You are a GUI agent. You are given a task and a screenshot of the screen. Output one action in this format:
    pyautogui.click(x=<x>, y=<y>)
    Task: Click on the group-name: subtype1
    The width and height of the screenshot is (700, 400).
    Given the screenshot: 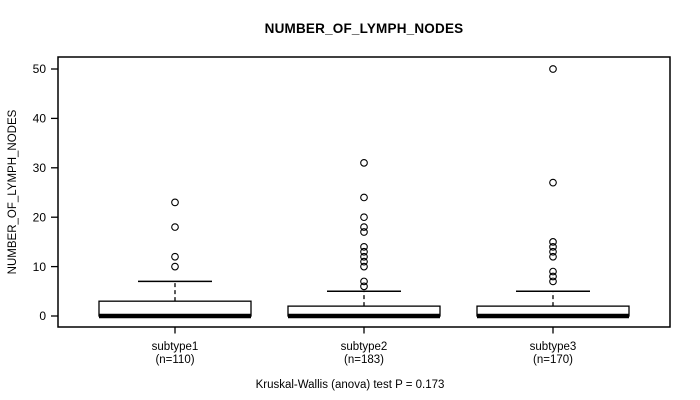 What is the action you would take?
    pyautogui.click(x=175, y=347)
    